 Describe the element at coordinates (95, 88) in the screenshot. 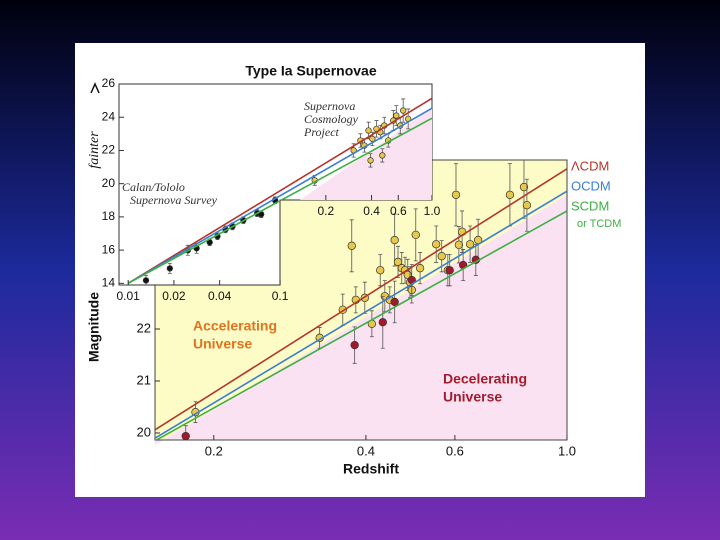

I see `fainter-arrow` at that location.